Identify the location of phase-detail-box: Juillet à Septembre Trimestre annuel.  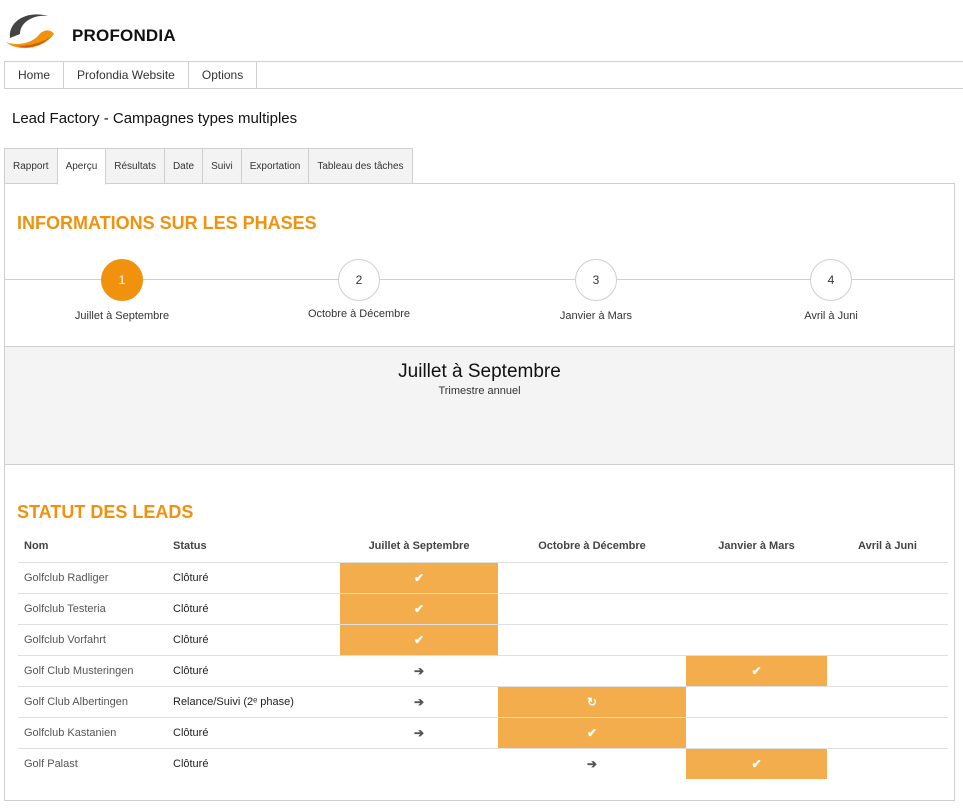
(479, 405).